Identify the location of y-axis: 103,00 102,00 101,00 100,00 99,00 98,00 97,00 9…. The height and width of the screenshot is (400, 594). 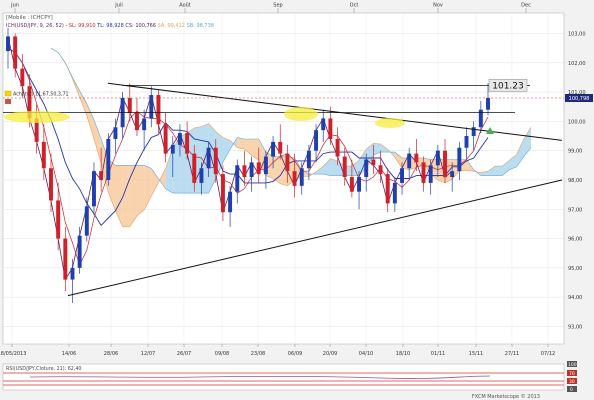
(577, 181).